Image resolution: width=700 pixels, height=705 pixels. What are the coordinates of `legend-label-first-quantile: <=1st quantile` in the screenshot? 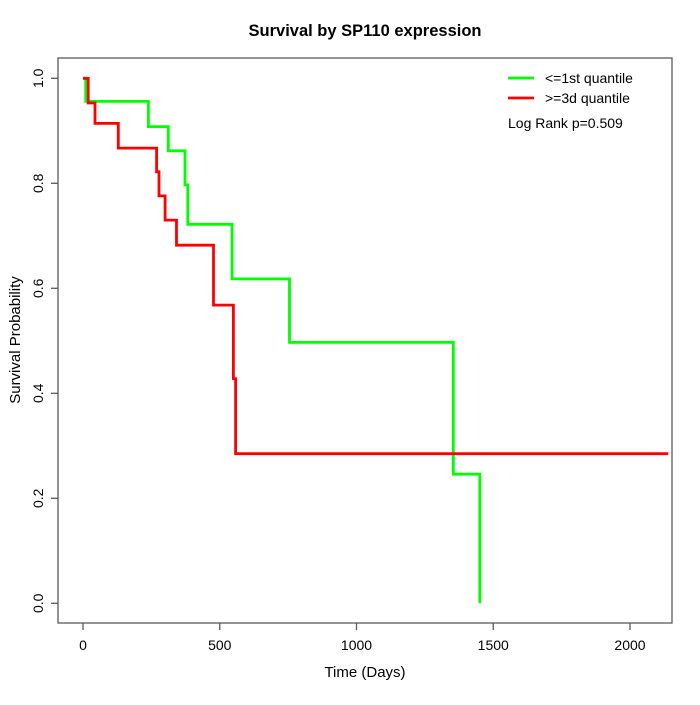 It's located at (589, 78).